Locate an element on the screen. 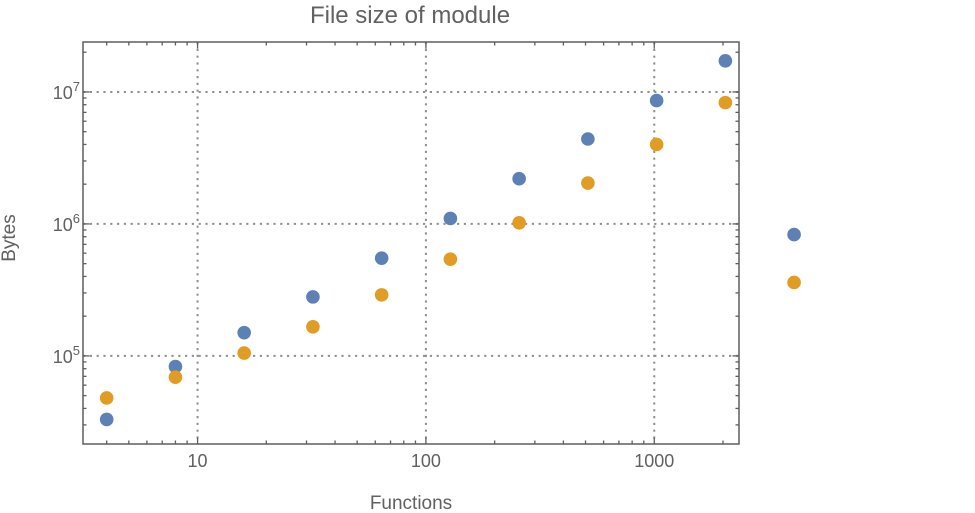 This screenshot has width=975, height=513. x-tick-label: 1000 is located at coordinates (654, 461).